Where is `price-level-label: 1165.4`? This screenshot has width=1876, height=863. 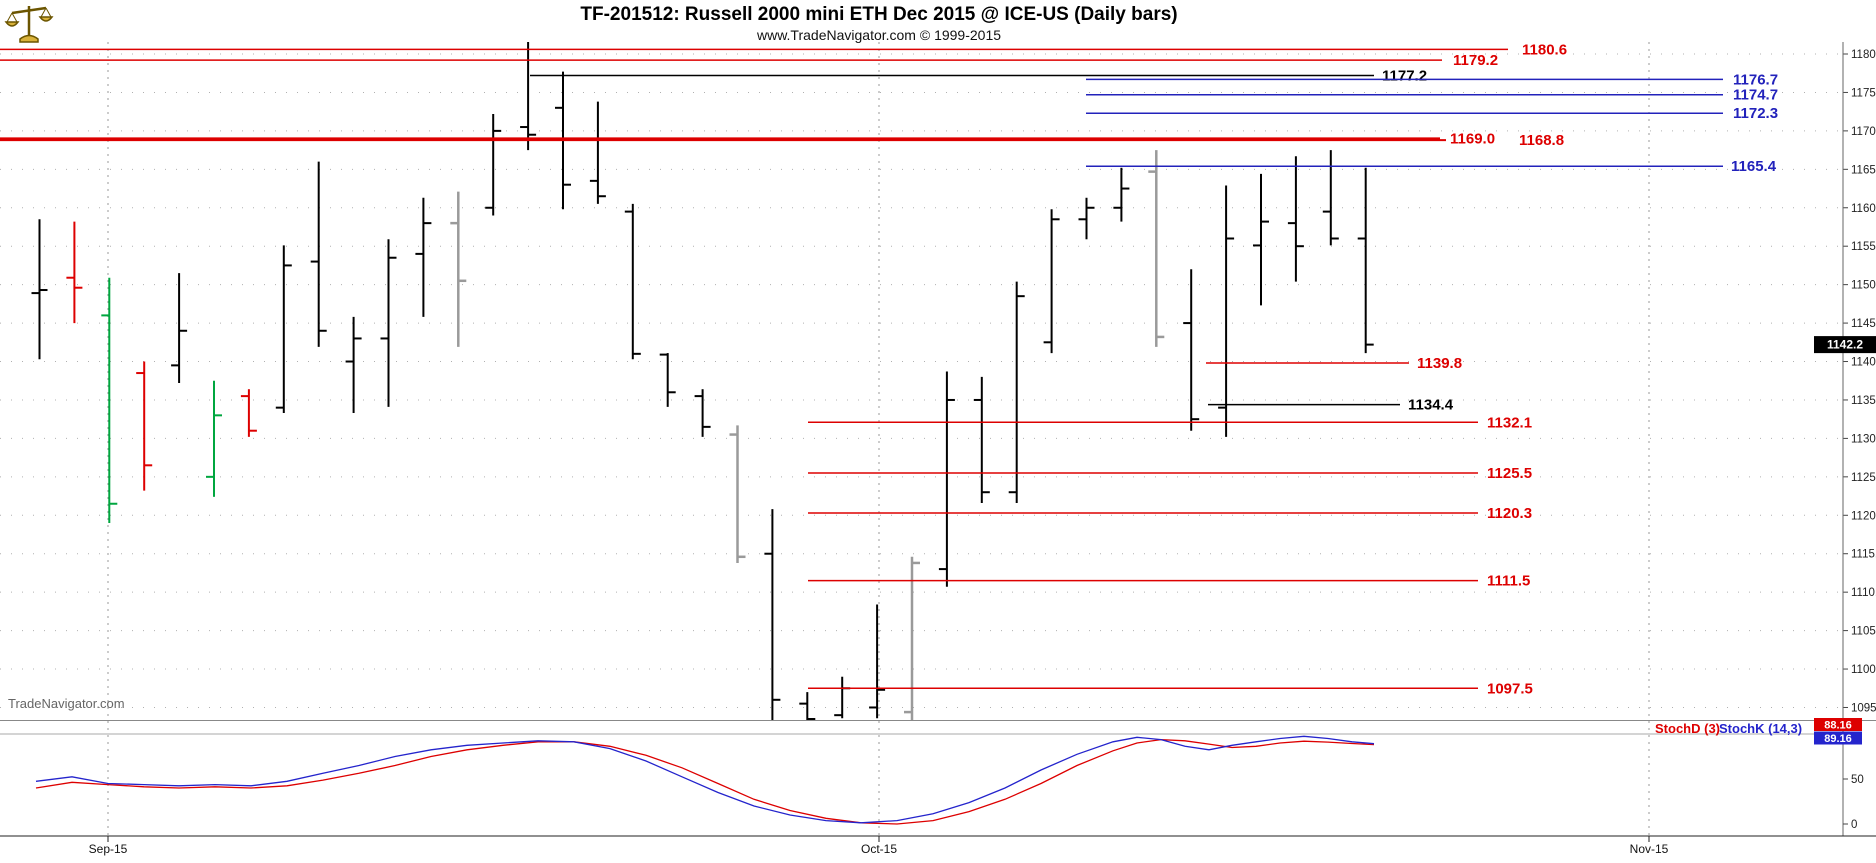
price-level-label: 1165.4 is located at coordinates (1754, 166).